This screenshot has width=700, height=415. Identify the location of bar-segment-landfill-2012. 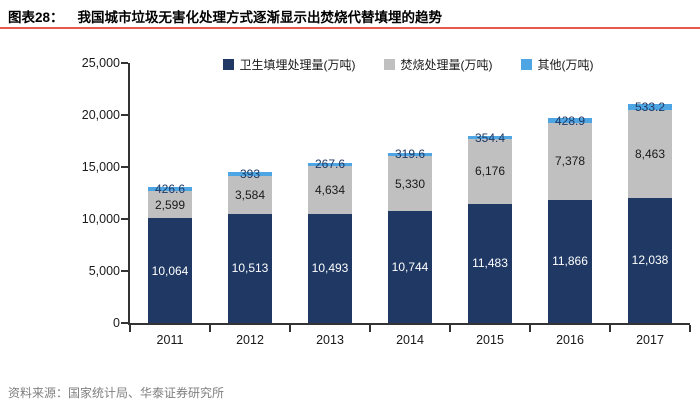
(250, 268).